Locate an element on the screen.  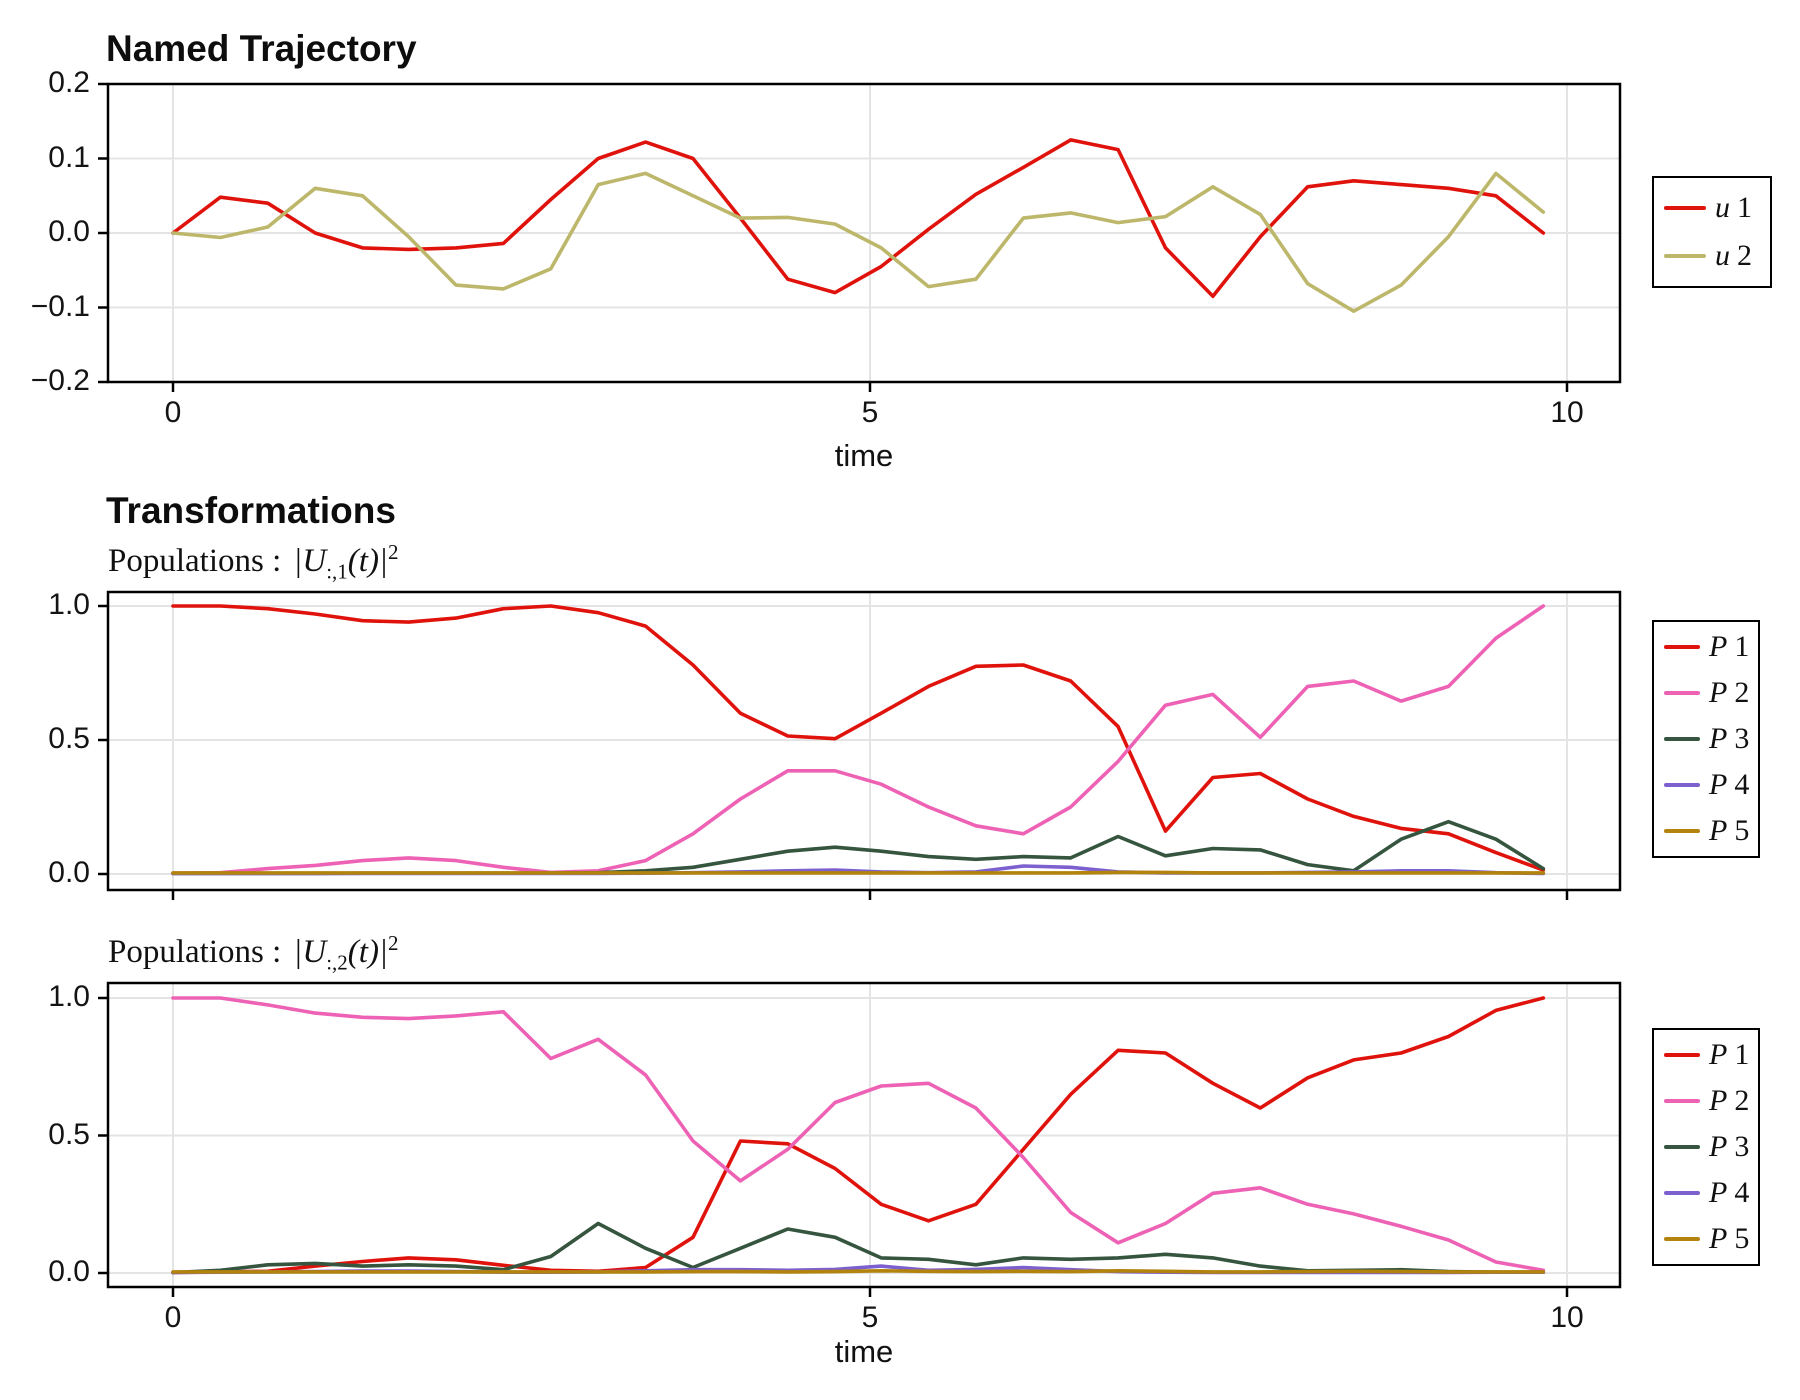
y-tick-label: 0.2 is located at coordinates (69, 82).